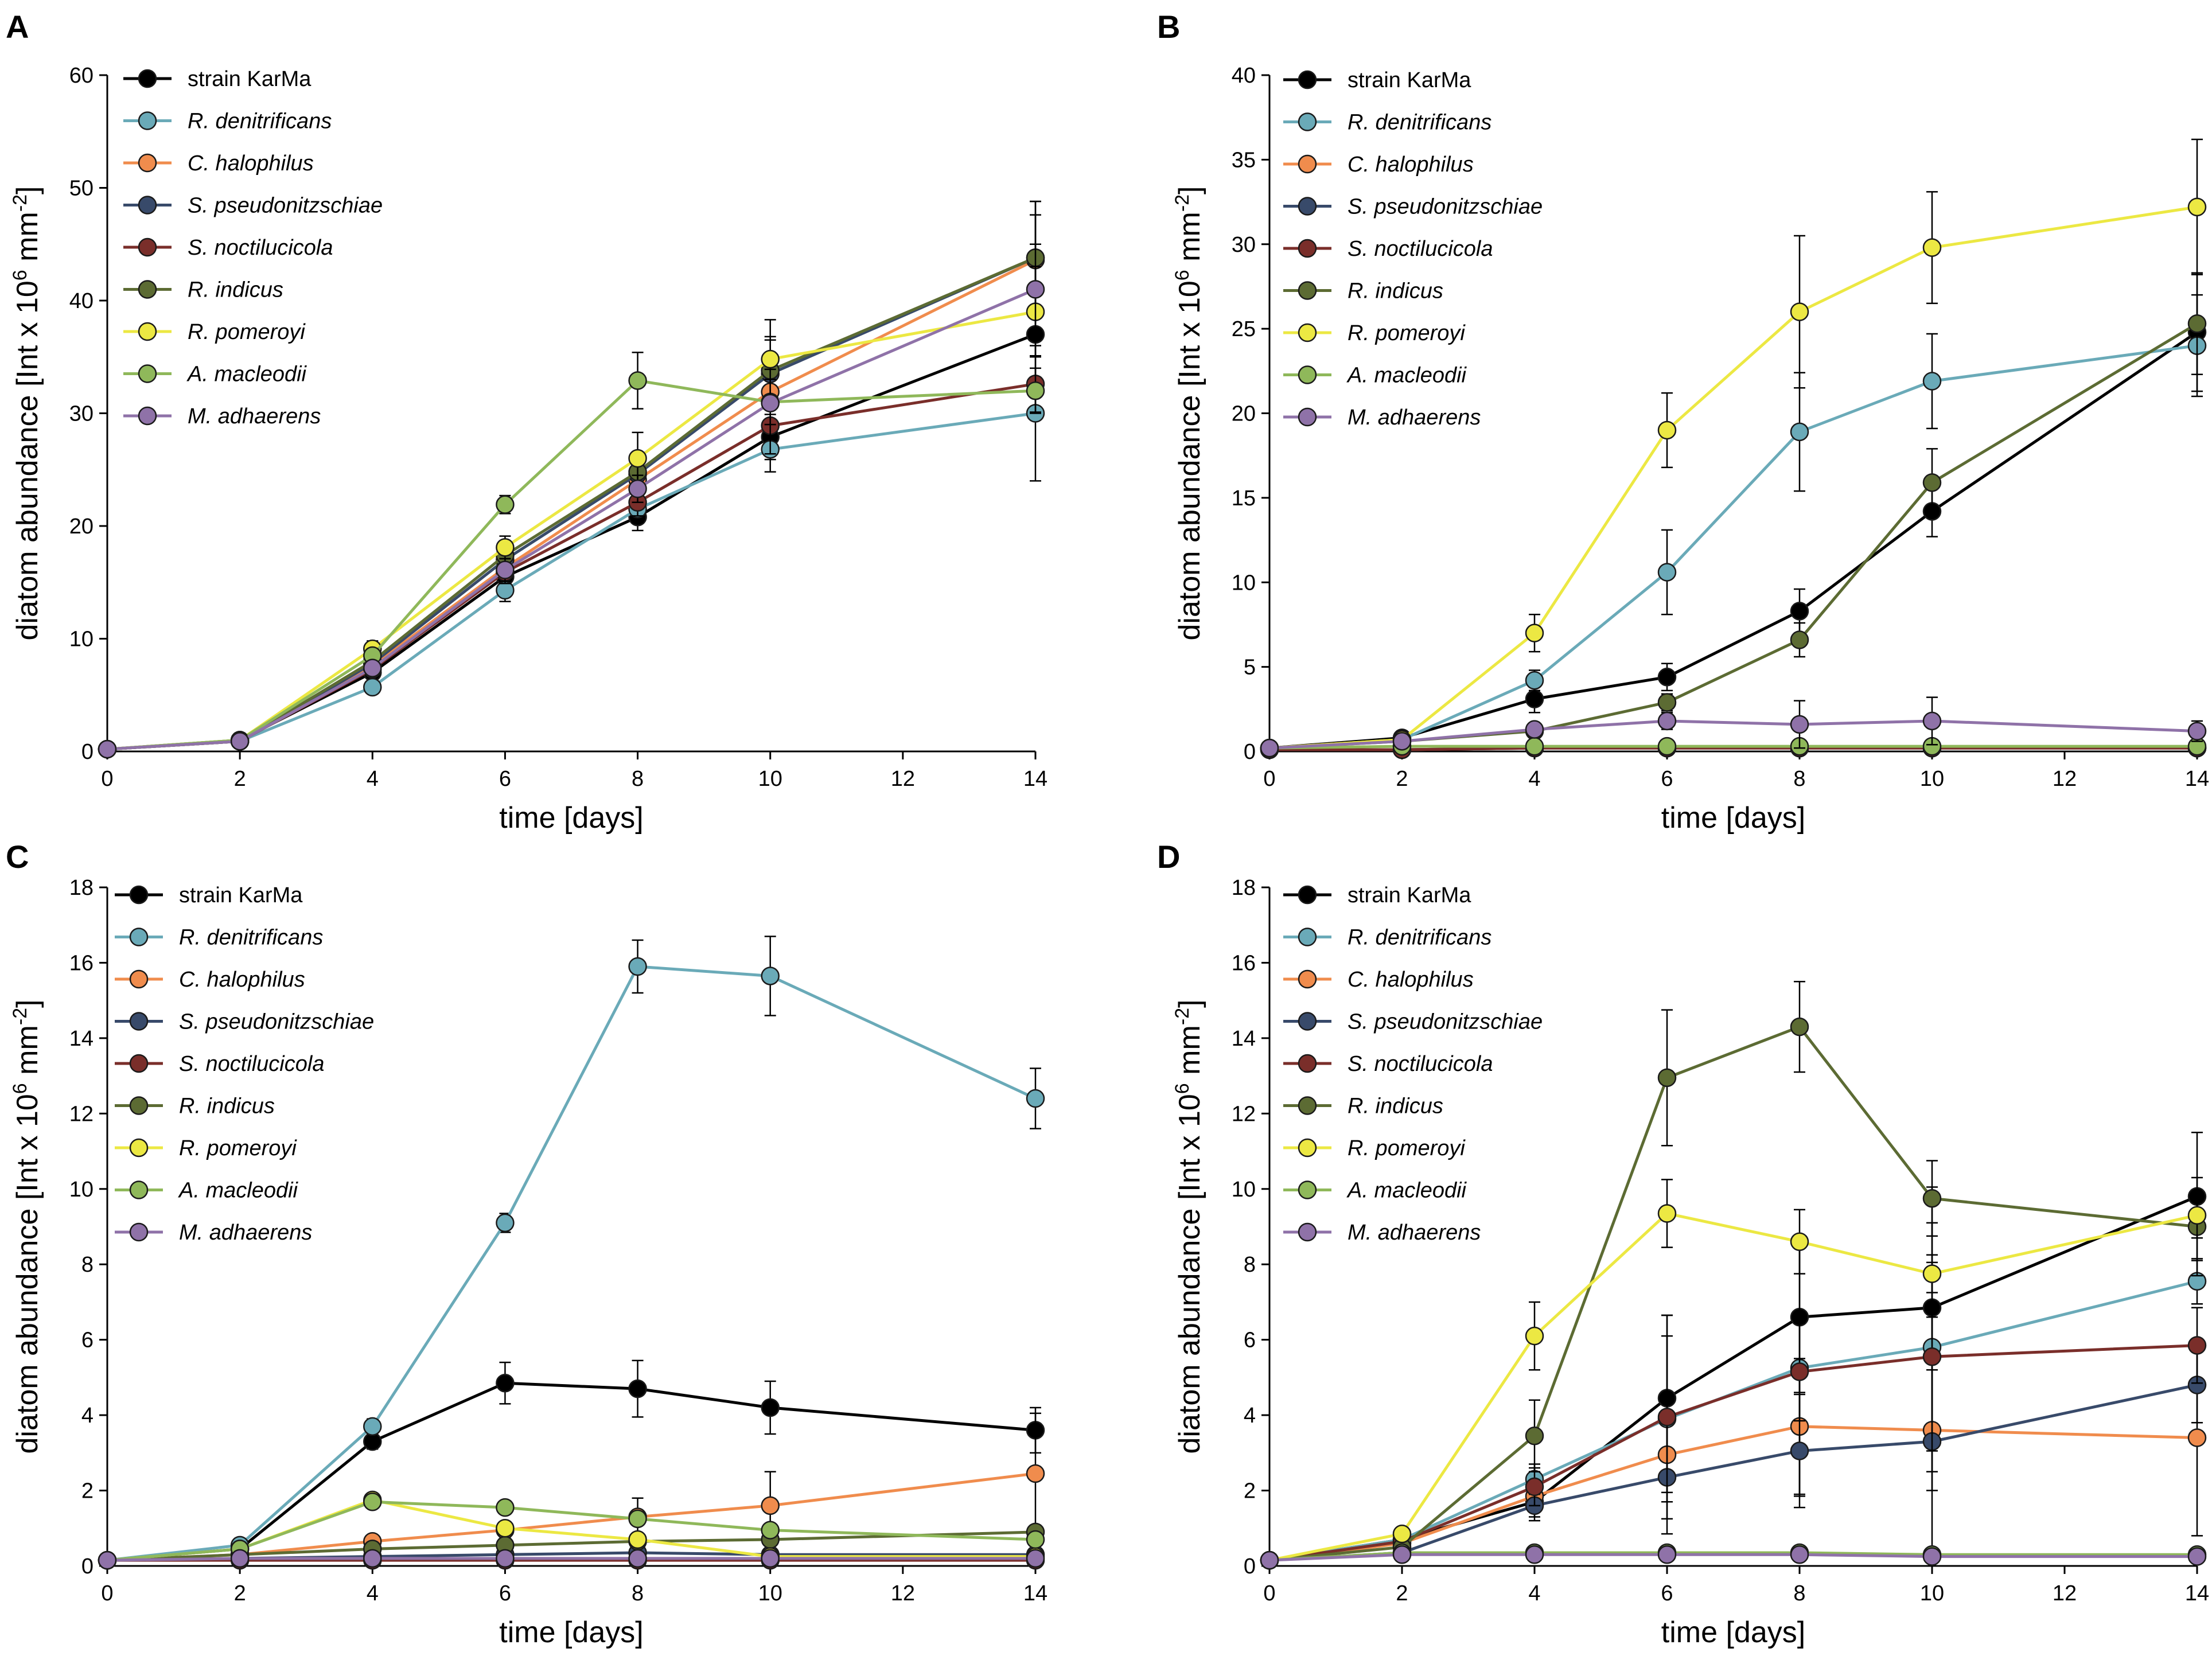 This screenshot has height=1660, width=2212. What do you see at coordinates (1168, 857) in the screenshot?
I see `panel-letter: D` at bounding box center [1168, 857].